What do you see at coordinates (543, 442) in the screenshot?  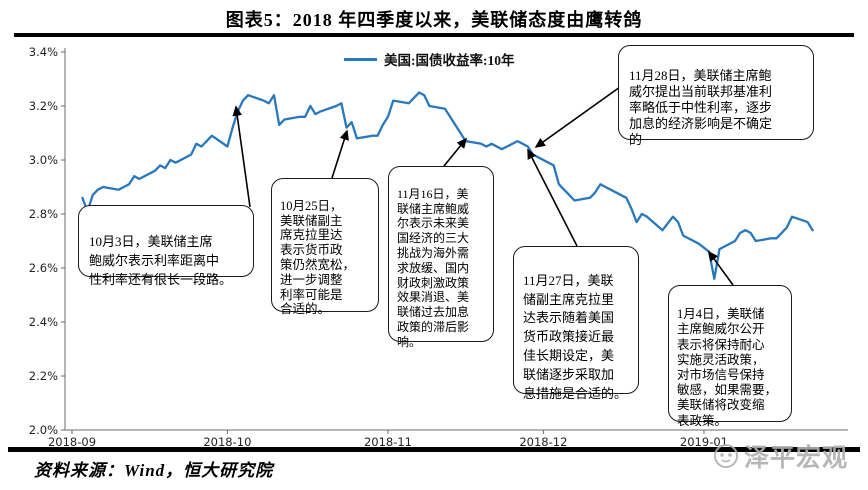 I see `x-tick-label: 2018-12` at bounding box center [543, 442].